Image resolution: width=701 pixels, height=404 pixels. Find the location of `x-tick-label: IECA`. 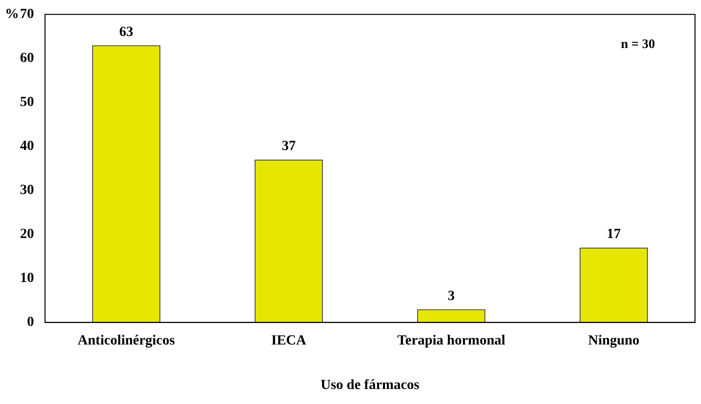

x-tick-label: IECA is located at coordinates (289, 340).